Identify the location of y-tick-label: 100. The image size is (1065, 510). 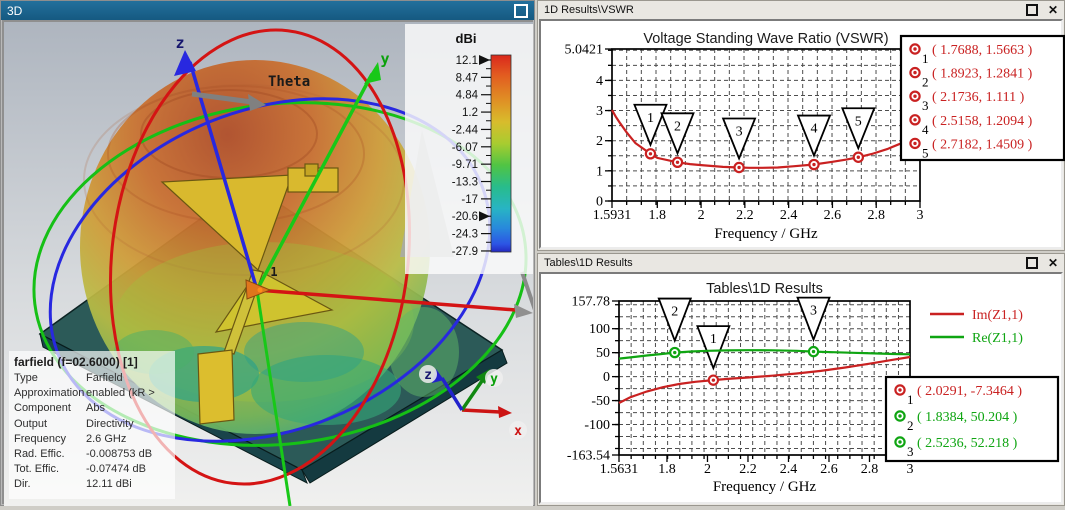
(599, 329).